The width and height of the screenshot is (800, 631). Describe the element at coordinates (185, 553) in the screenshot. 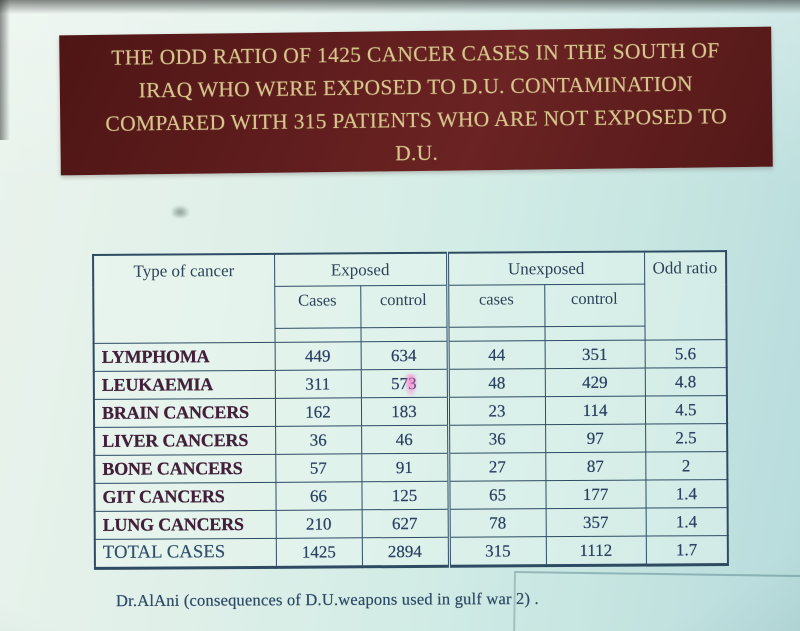

I see `row-label: TOTAL CASES` at that location.